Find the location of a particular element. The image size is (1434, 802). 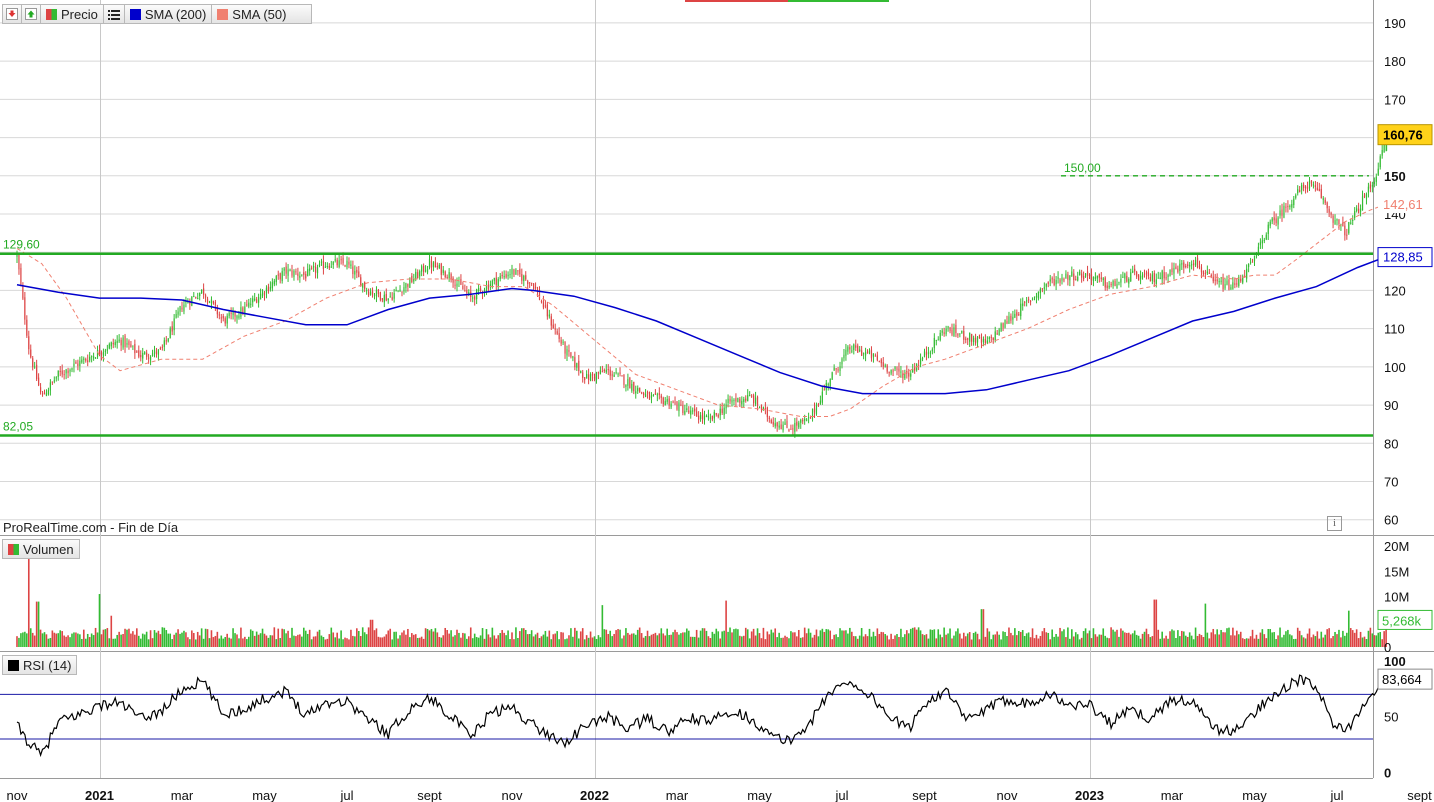

time-axis-label: mar is located at coordinates (1172, 795).